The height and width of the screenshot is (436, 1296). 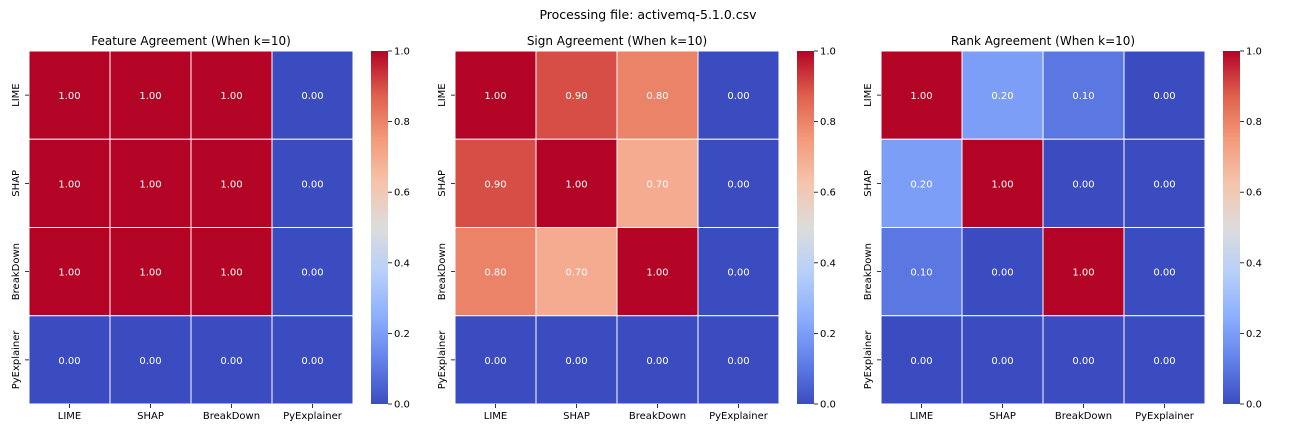 What do you see at coordinates (1043, 41) in the screenshot?
I see `chart-title: Rank Agreement (When k=10)` at bounding box center [1043, 41].